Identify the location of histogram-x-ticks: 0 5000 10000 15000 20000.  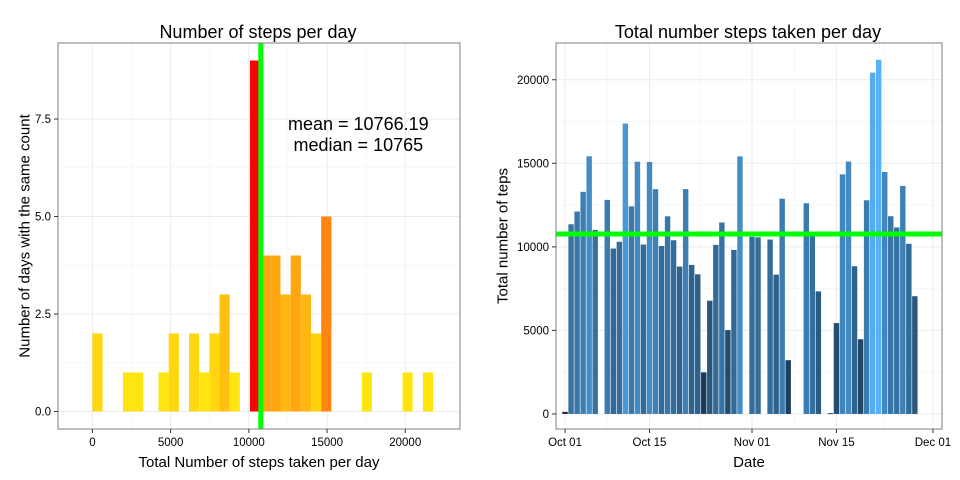
(255, 439).